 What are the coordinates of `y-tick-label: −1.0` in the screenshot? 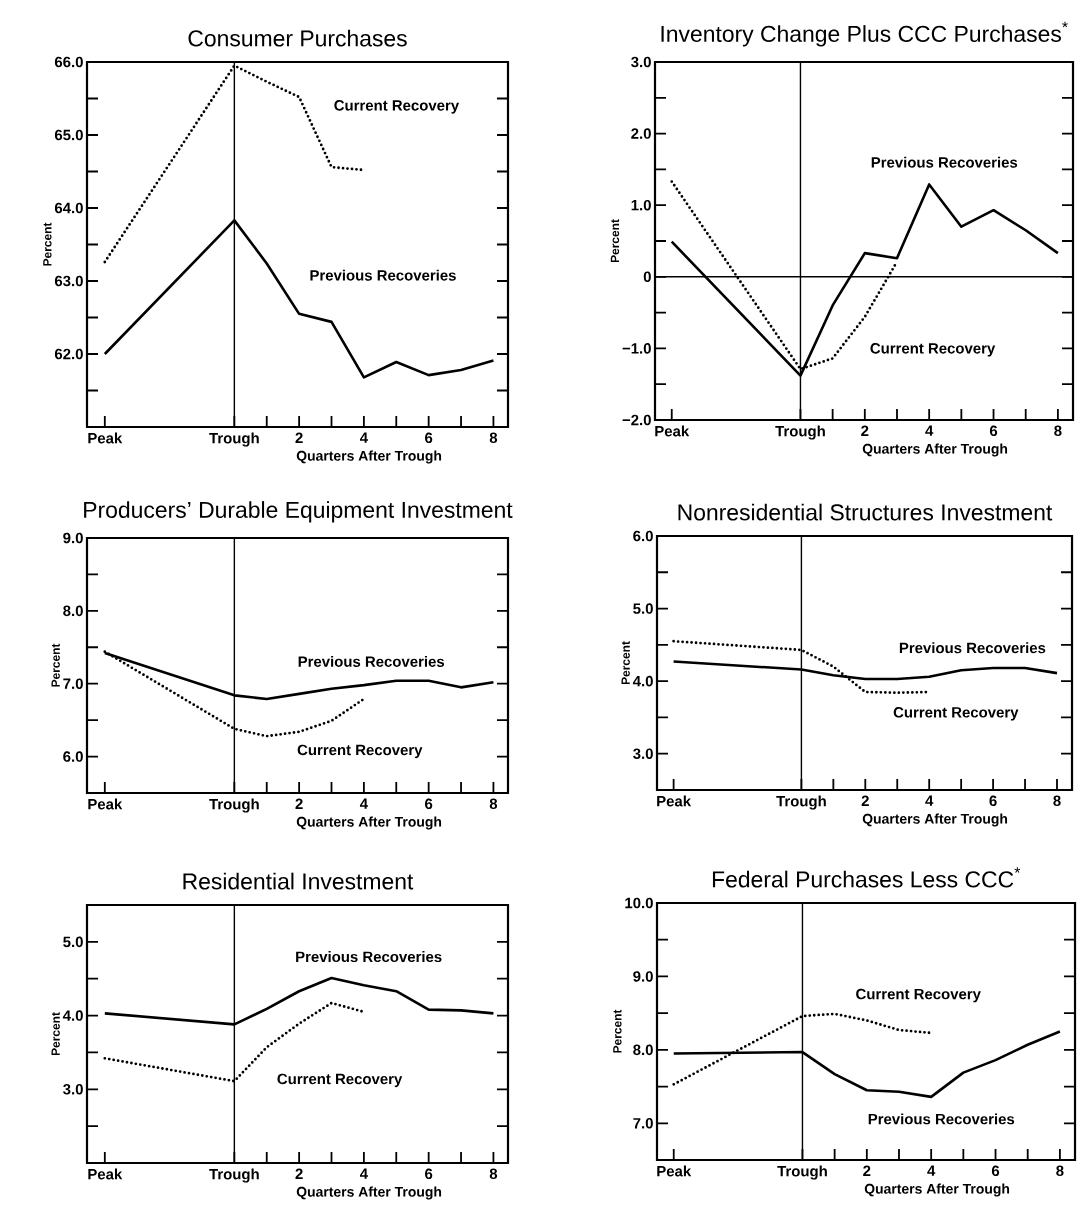 It's located at (636, 348).